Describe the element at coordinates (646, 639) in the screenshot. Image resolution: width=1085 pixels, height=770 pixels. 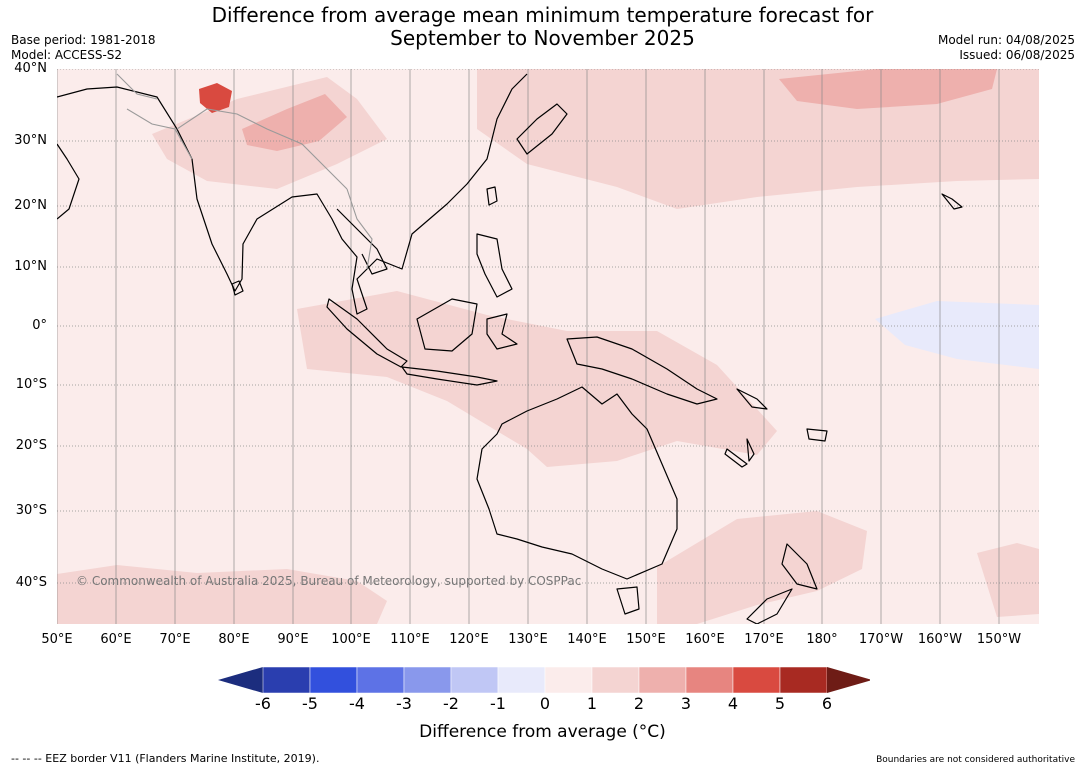
I see `lon-label: 150°E` at that location.